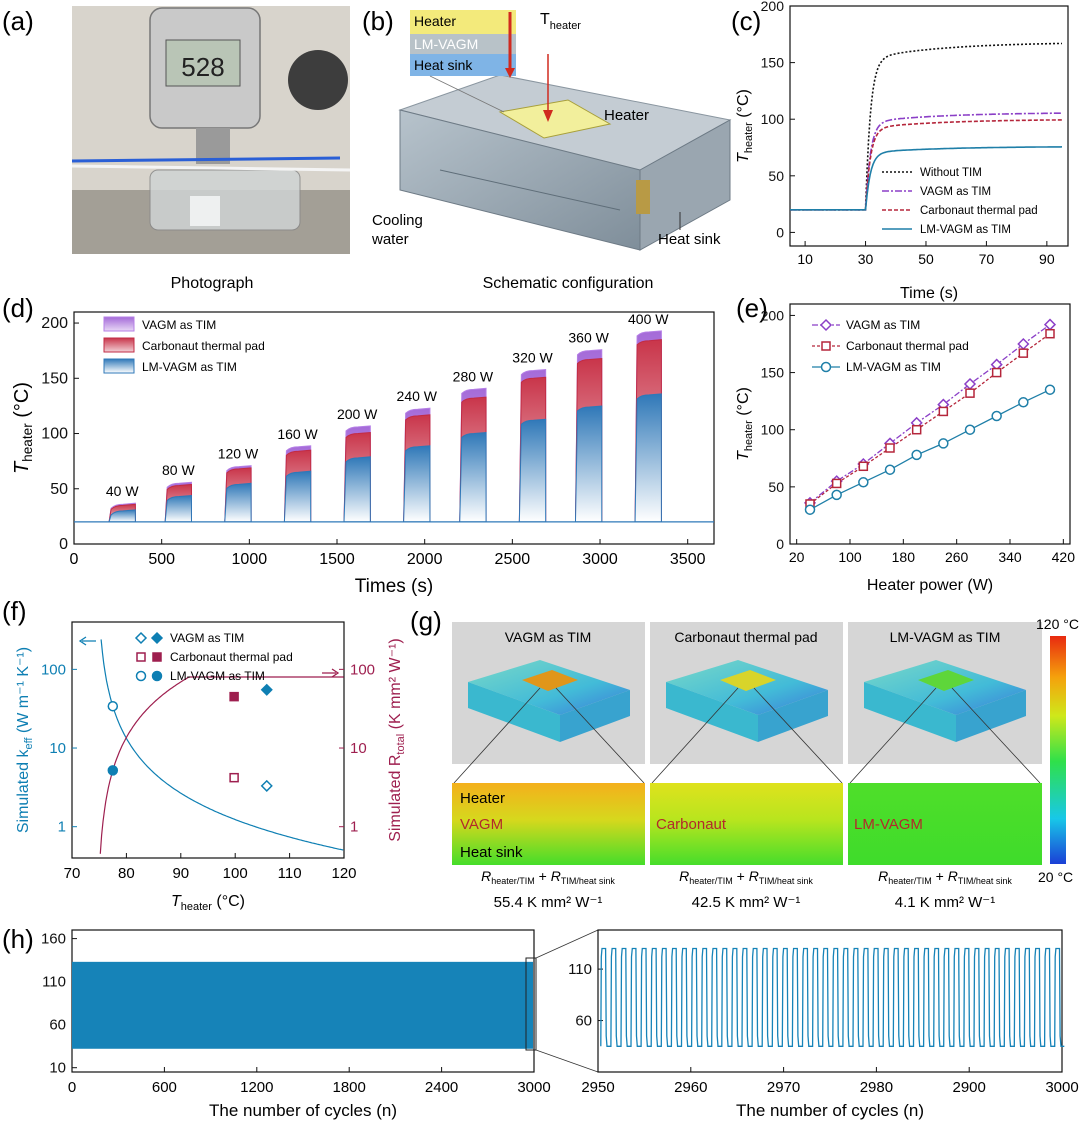 This screenshot has width=1080, height=1122. What do you see at coordinates (53, 669) in the screenshot?
I see `y-tick-label-left: 100` at bounding box center [53, 669].